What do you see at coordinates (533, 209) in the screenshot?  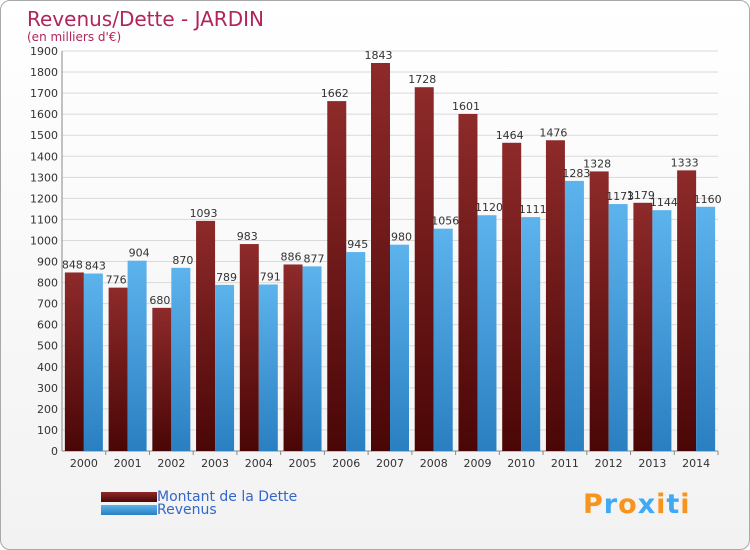 I see `data-label-revenus: 1111` at bounding box center [533, 209].